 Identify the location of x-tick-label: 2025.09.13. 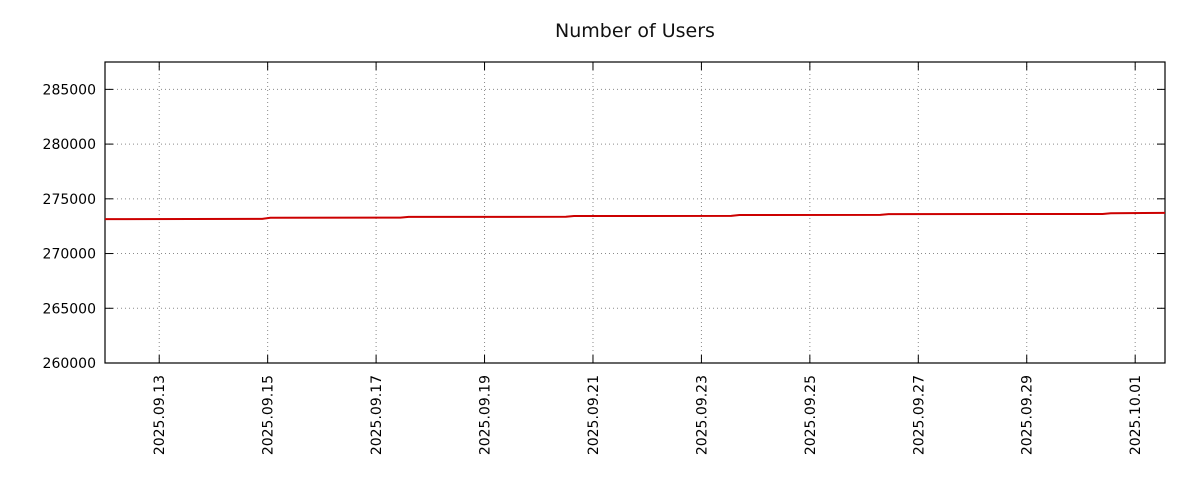
(160, 415).